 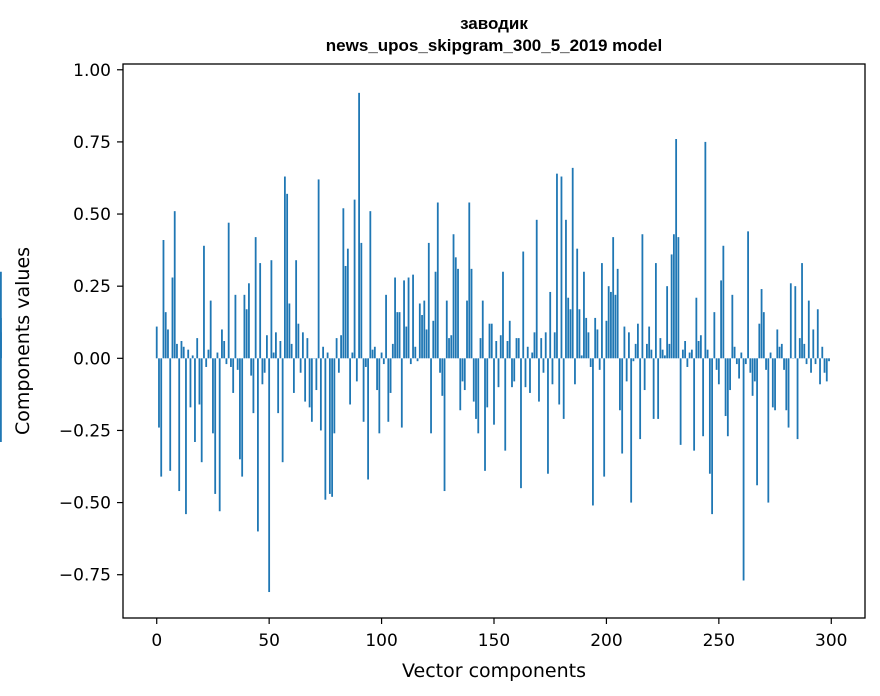 I want to click on x-tick-label: 0, so click(x=156, y=641).